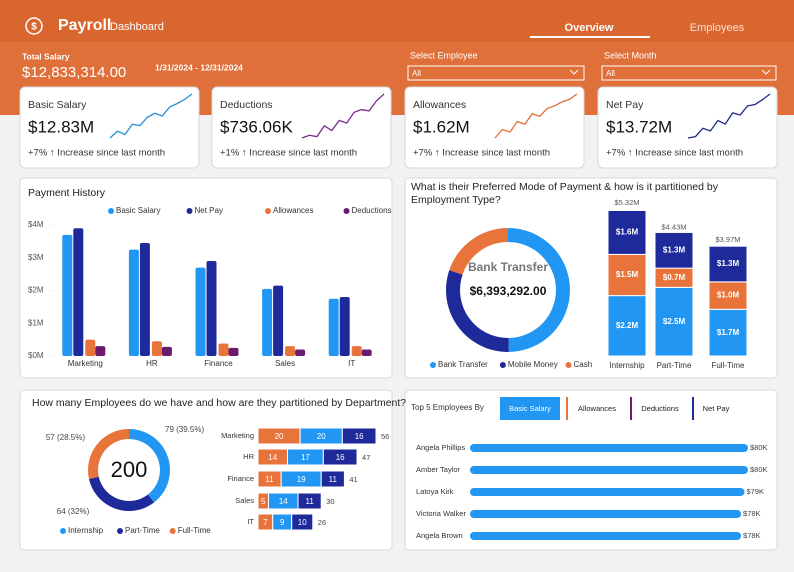 This screenshot has width=794, height=572. What do you see at coordinates (674, 365) in the screenshot?
I see `x-tick-label: Part-Time` at bounding box center [674, 365].